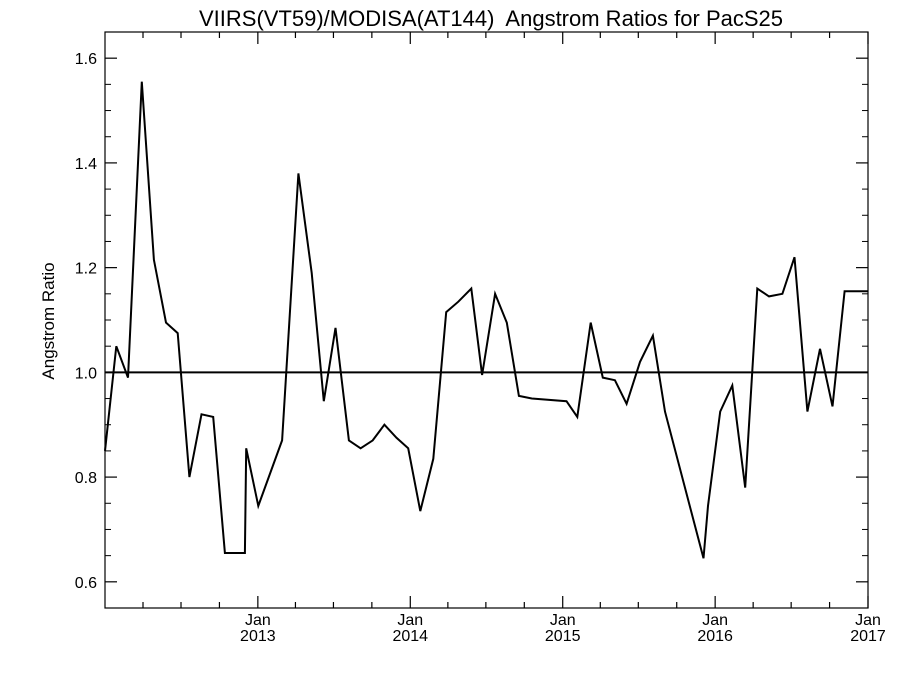 This screenshot has height=675, width=900. What do you see at coordinates (86, 373) in the screenshot?
I see `y-tick-label: 1.0` at bounding box center [86, 373].